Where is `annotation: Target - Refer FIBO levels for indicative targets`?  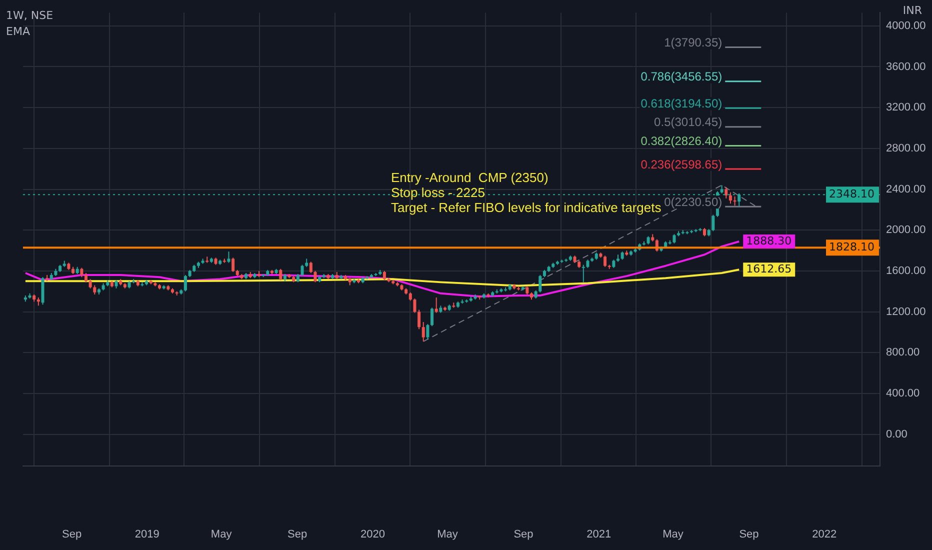 annotation: Target - Refer FIBO levels for indicative targets is located at coordinates (526, 207).